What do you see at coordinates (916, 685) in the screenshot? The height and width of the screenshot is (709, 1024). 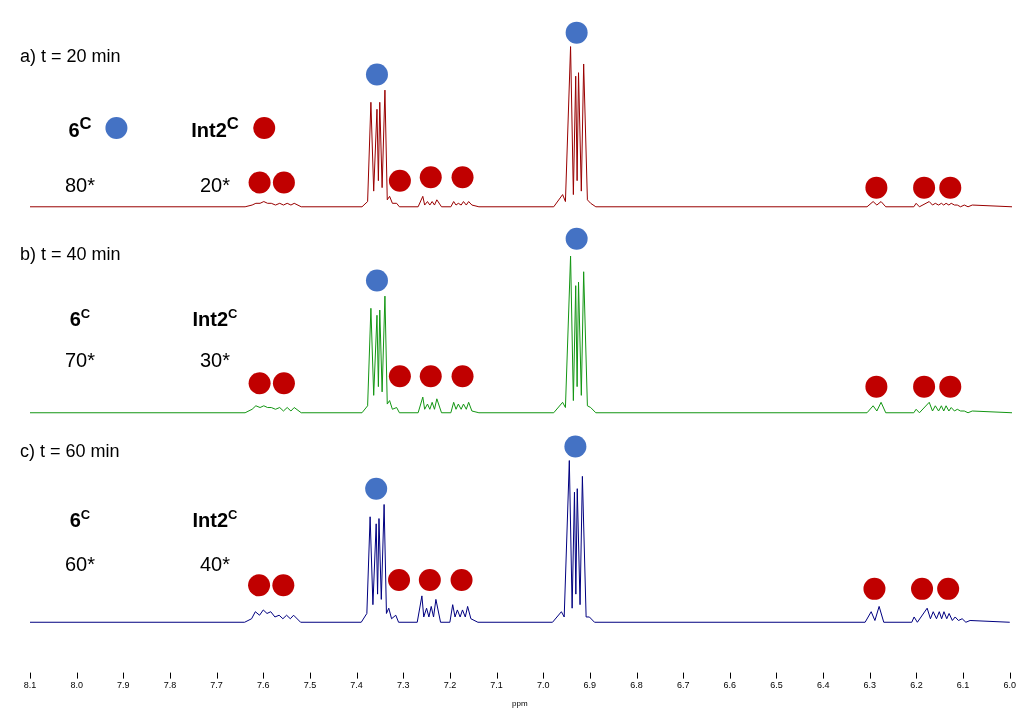 I see `x-tick-label: 6.2` at bounding box center [916, 685].